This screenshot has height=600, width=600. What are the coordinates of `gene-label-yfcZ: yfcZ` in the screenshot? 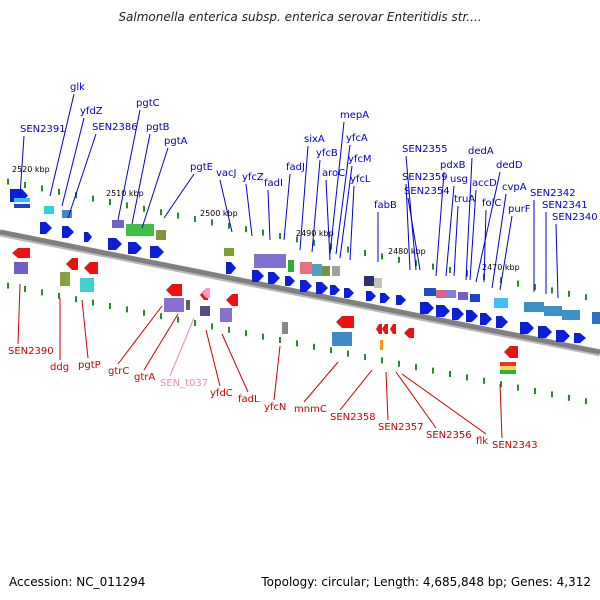 It's located at (253, 177).